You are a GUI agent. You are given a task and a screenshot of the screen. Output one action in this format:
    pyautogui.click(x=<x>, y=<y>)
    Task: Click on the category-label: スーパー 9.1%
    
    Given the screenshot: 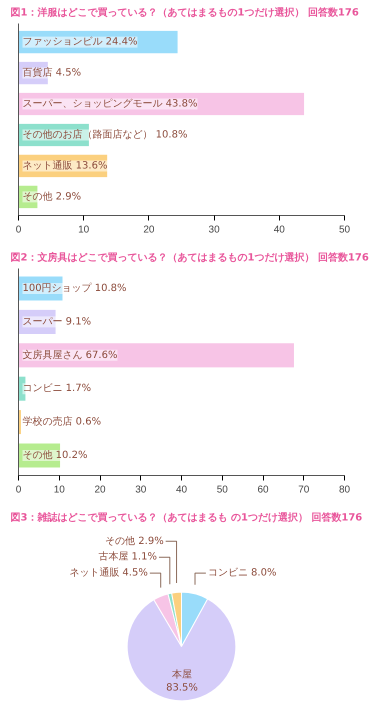 What is the action you would take?
    pyautogui.click(x=57, y=322)
    